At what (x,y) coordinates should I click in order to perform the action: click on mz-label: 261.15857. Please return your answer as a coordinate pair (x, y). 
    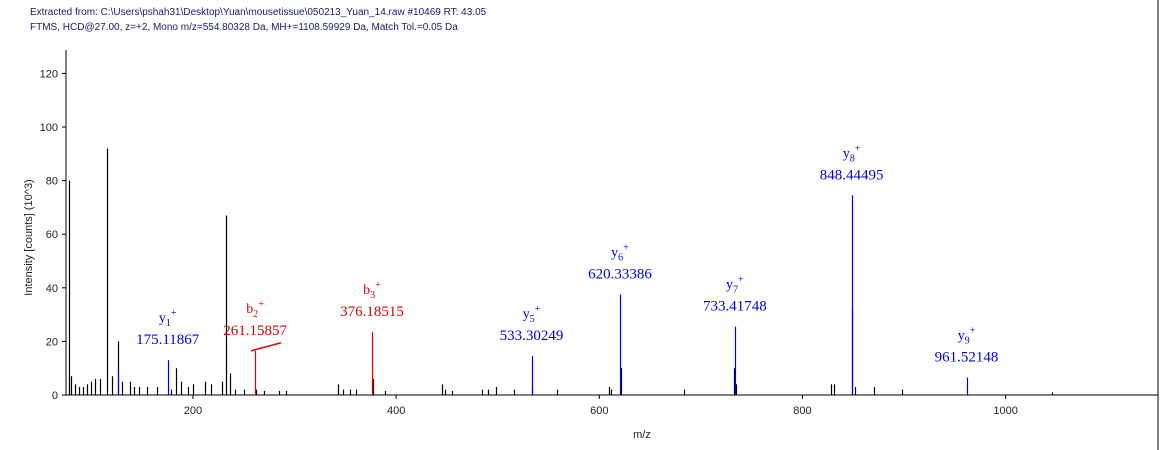
    Looking at the image, I should click on (255, 331).